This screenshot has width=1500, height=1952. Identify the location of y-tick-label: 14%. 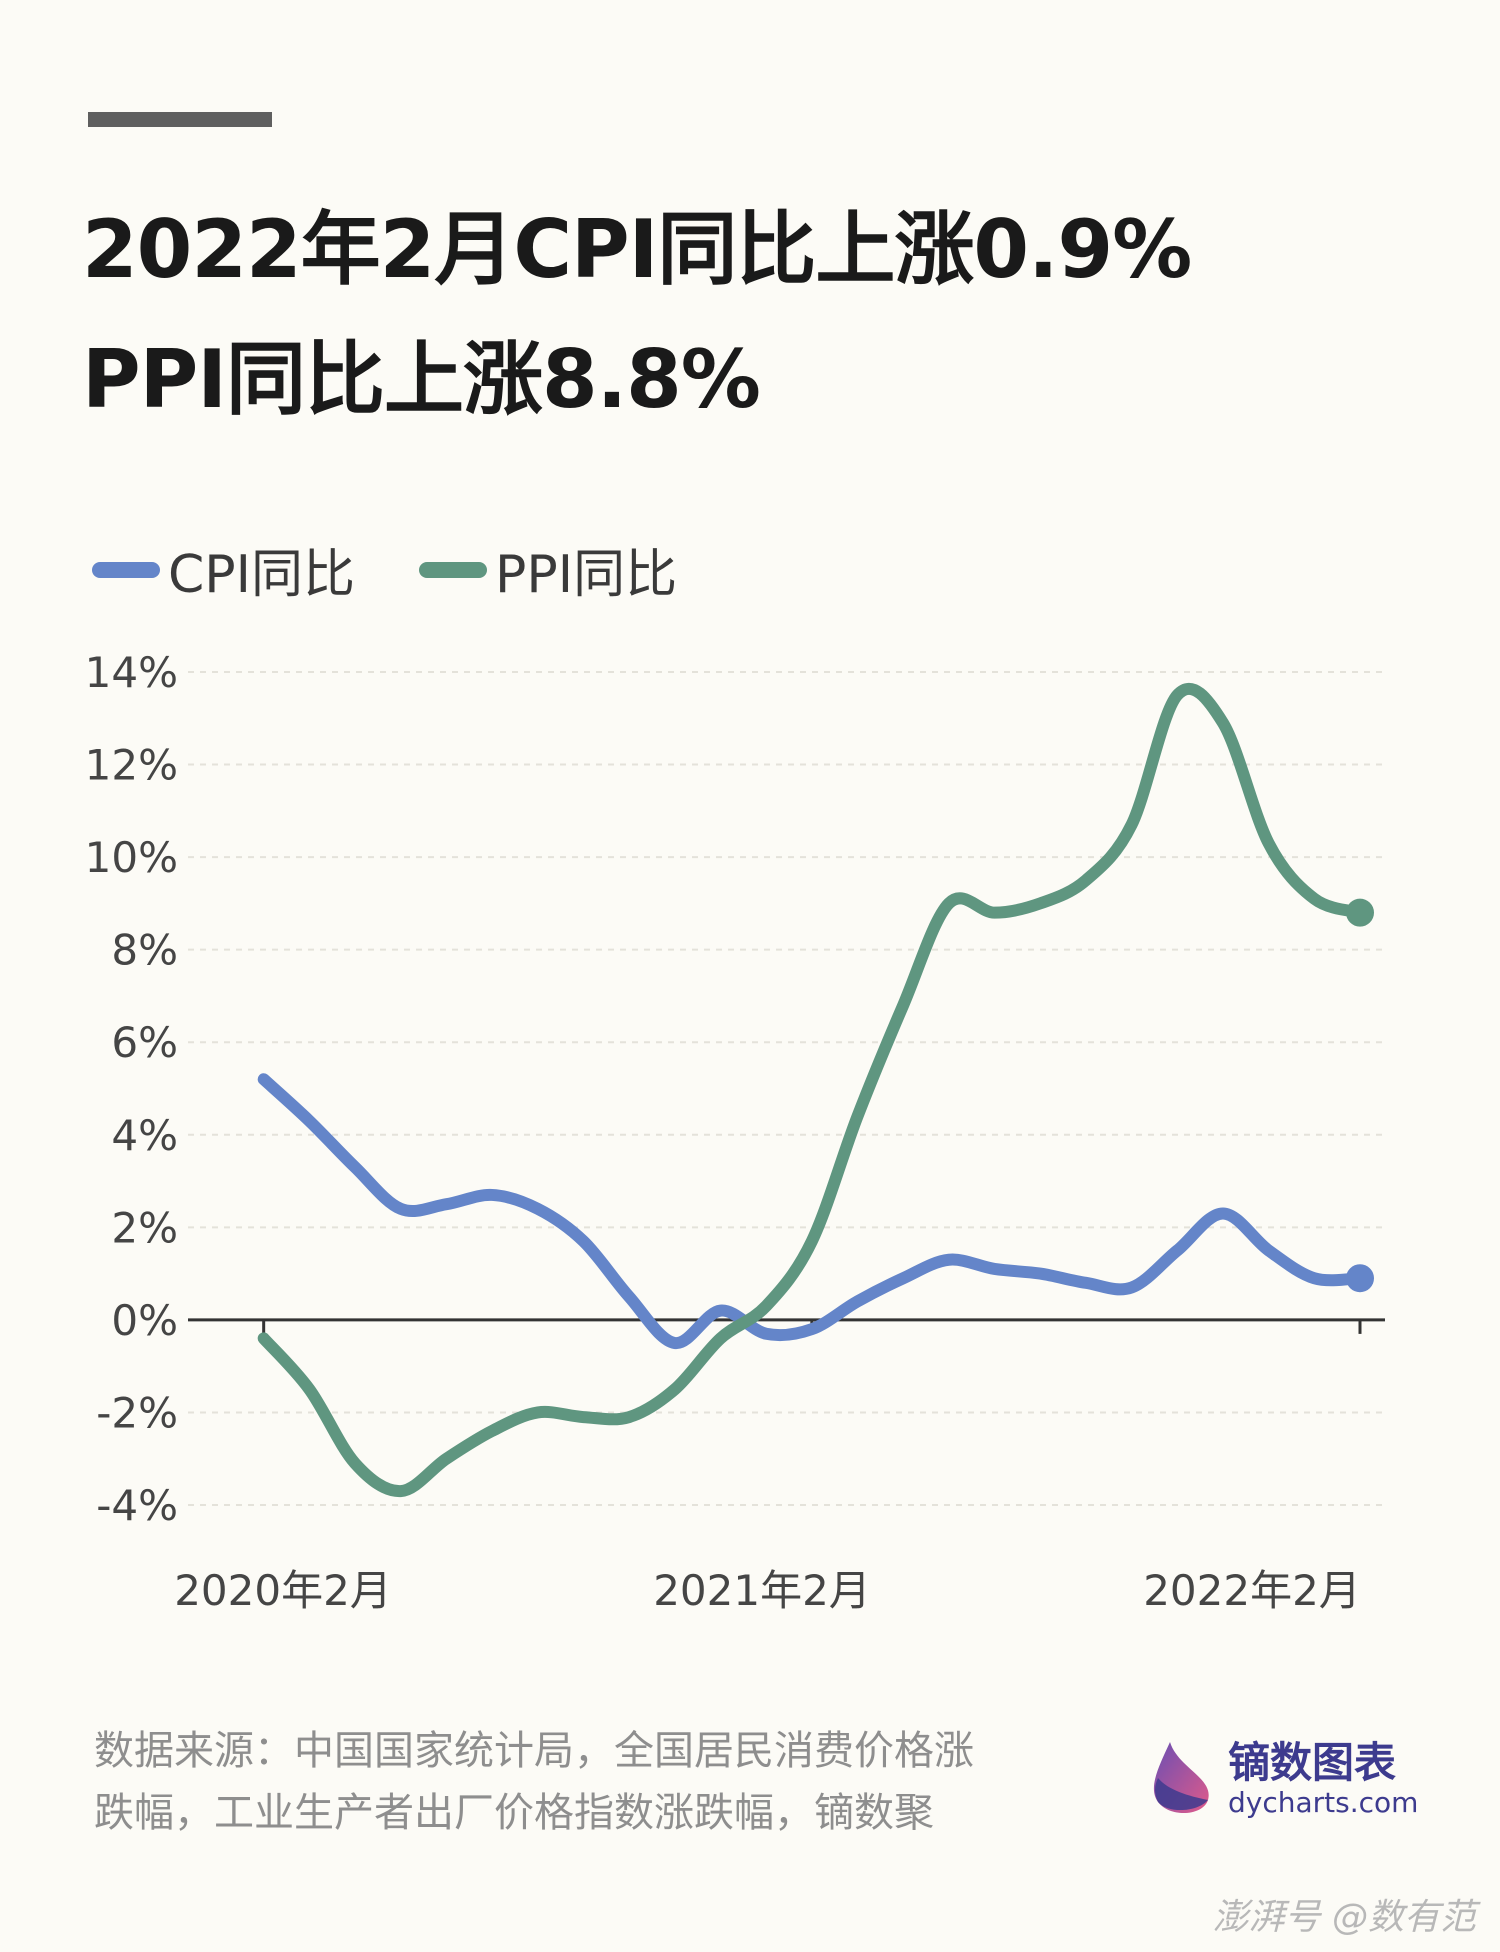
(131, 672).